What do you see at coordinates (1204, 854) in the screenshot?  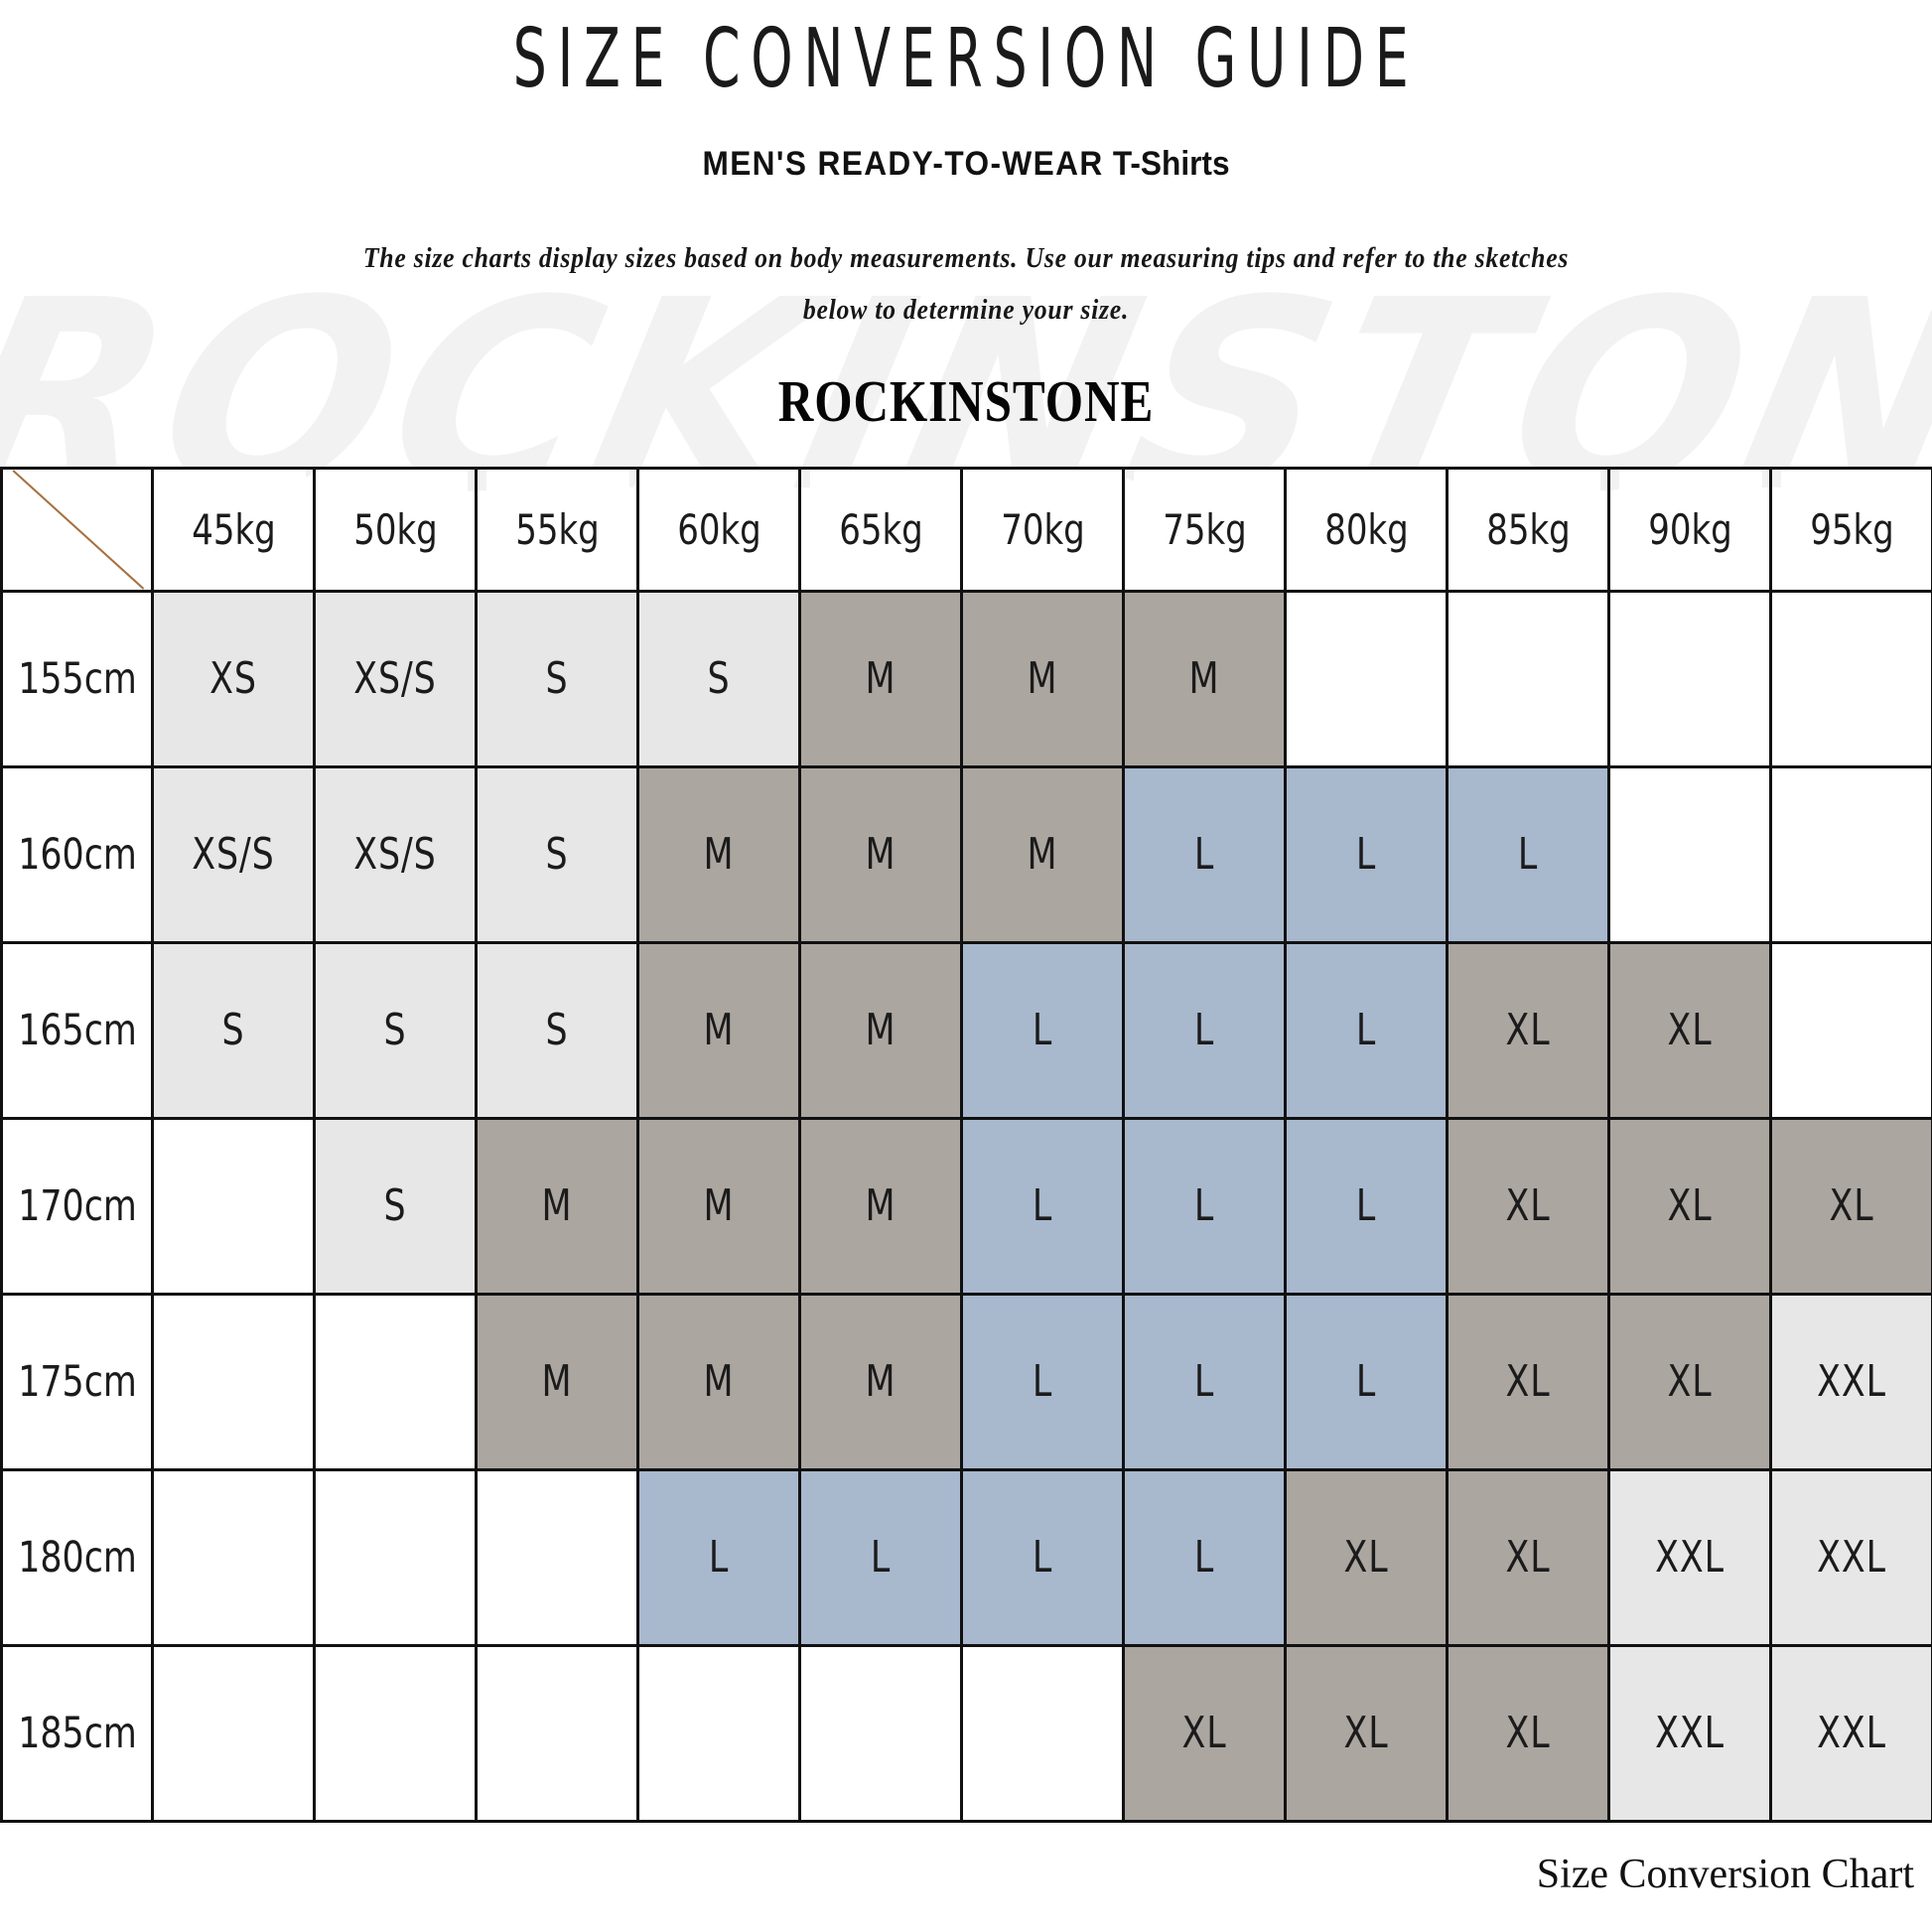 I see `size-cell-160cm-75kg: L` at bounding box center [1204, 854].